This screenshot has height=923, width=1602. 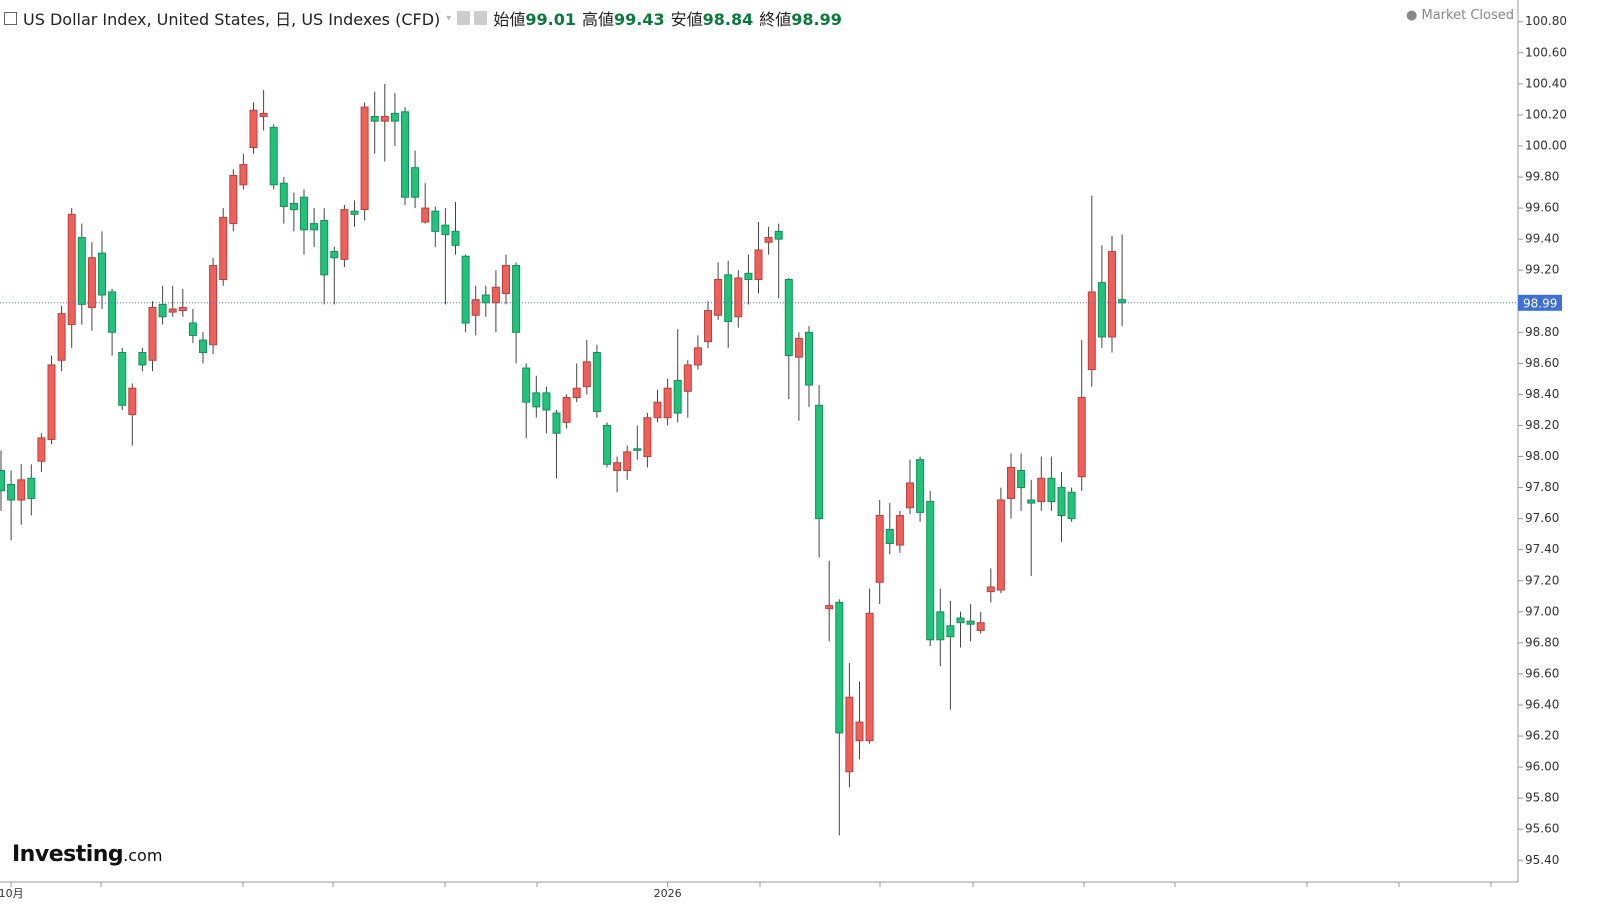 I want to click on last-price-label: 98.99, so click(x=1540, y=303).